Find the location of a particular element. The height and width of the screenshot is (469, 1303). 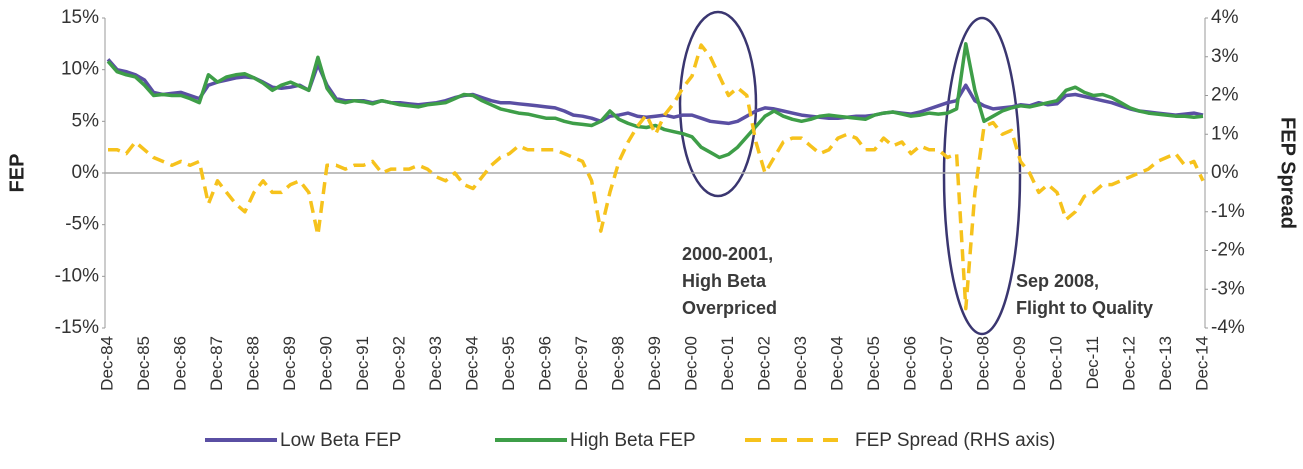

x-tick-label: Dec-99 is located at coordinates (654, 363).